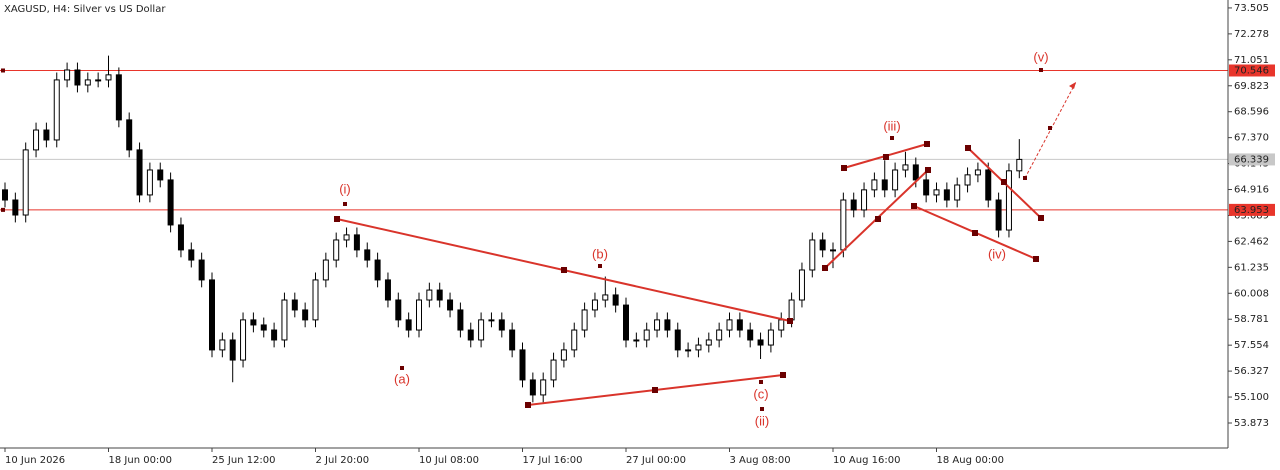  I want to click on y-tick-label: 61.235, so click(1251, 267).